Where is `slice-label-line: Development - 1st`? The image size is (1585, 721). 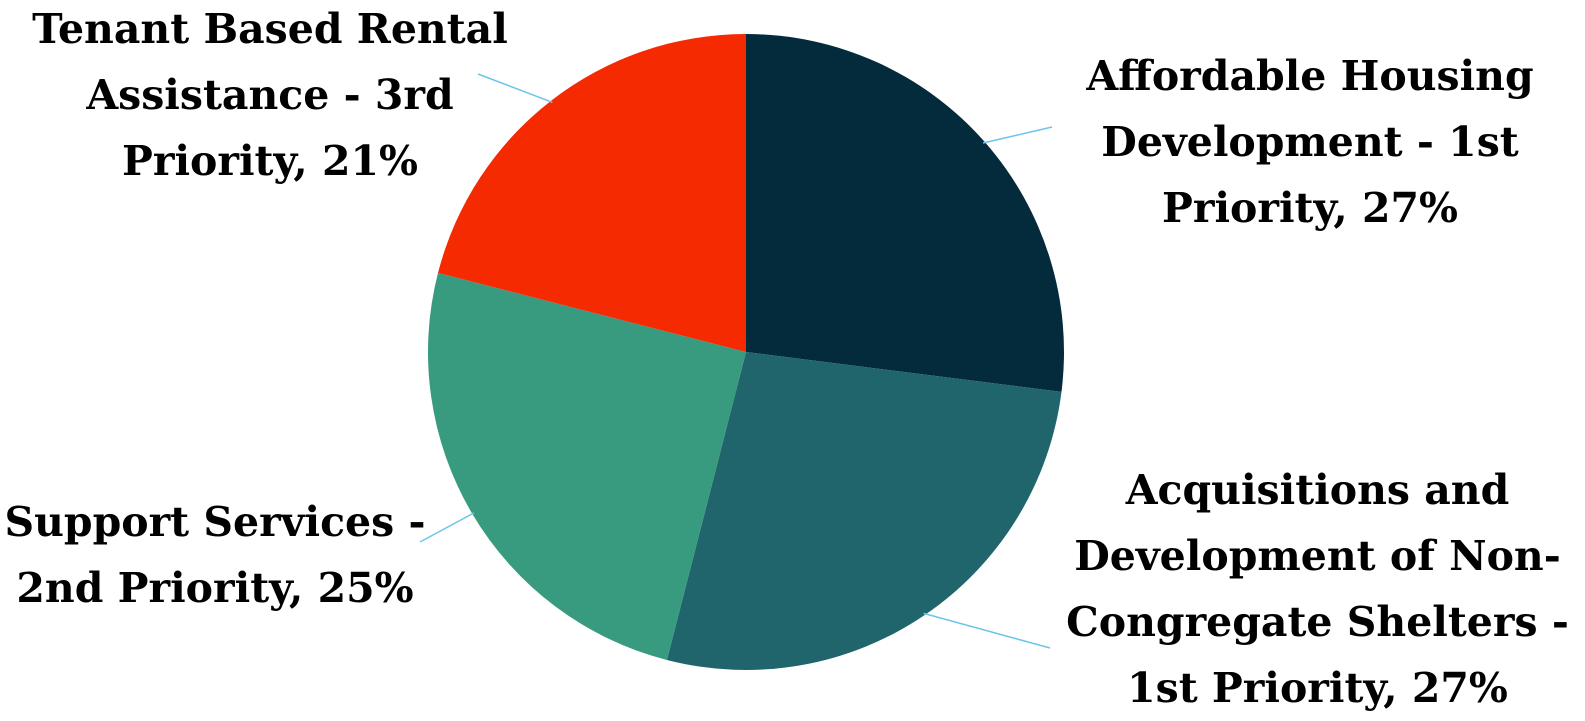 slice-label-line: Development - 1st is located at coordinates (1310, 142).